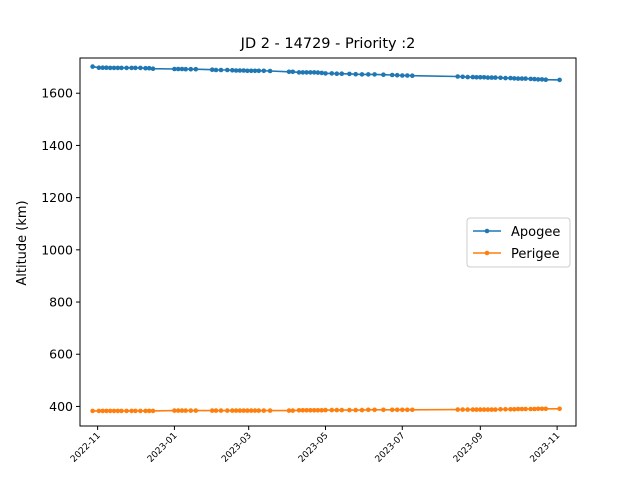 The image size is (640, 480). What do you see at coordinates (22, 242) in the screenshot?
I see `y-axis-label: Altitude (km)` at bounding box center [22, 242].